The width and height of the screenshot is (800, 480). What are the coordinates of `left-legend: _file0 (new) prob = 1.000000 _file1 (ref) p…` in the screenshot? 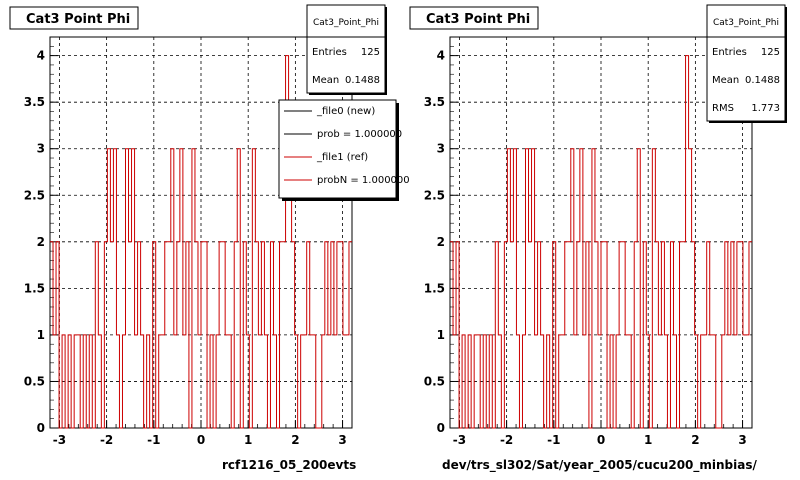 It's located at (344, 150).